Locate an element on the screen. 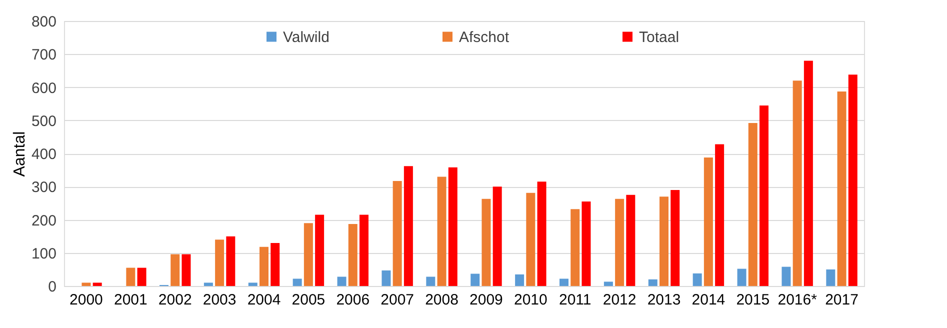 Image resolution: width=947 pixels, height=328 pixels. y-tick-label: 500 is located at coordinates (43, 121).